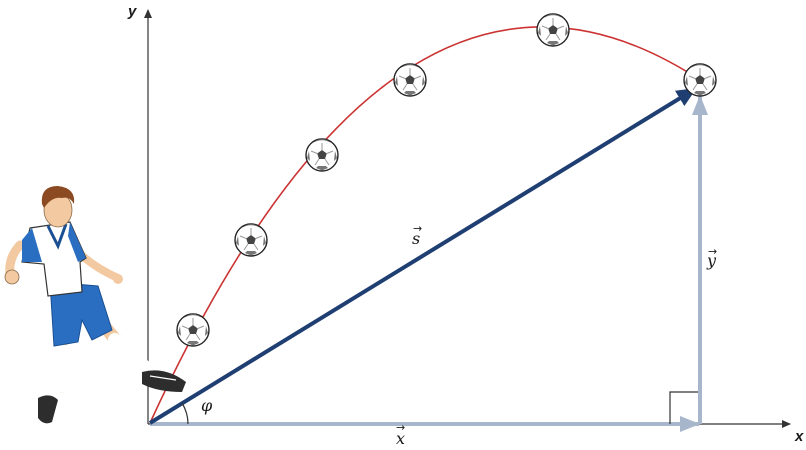  Describe the element at coordinates (400, 438) in the screenshot. I see `horizontal-component-label: x` at that location.